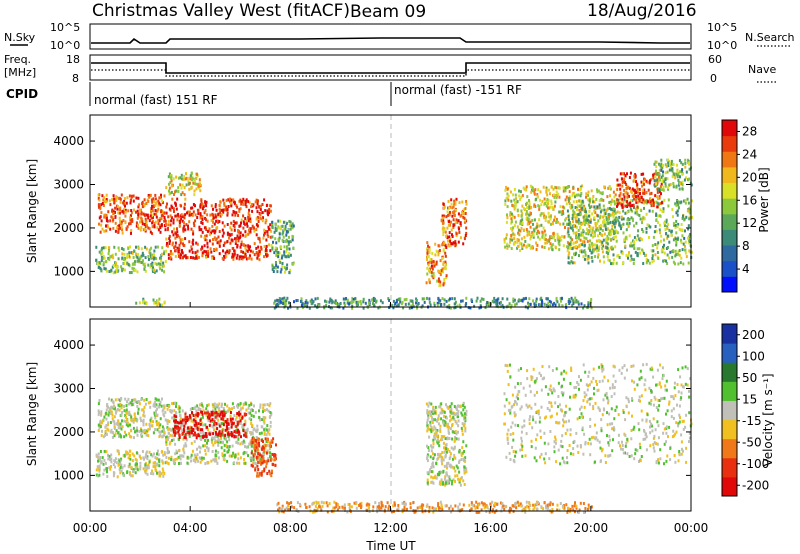  What do you see at coordinates (746, 246) in the screenshot?
I see `colorbar-tick-label: 8` at bounding box center [746, 246].